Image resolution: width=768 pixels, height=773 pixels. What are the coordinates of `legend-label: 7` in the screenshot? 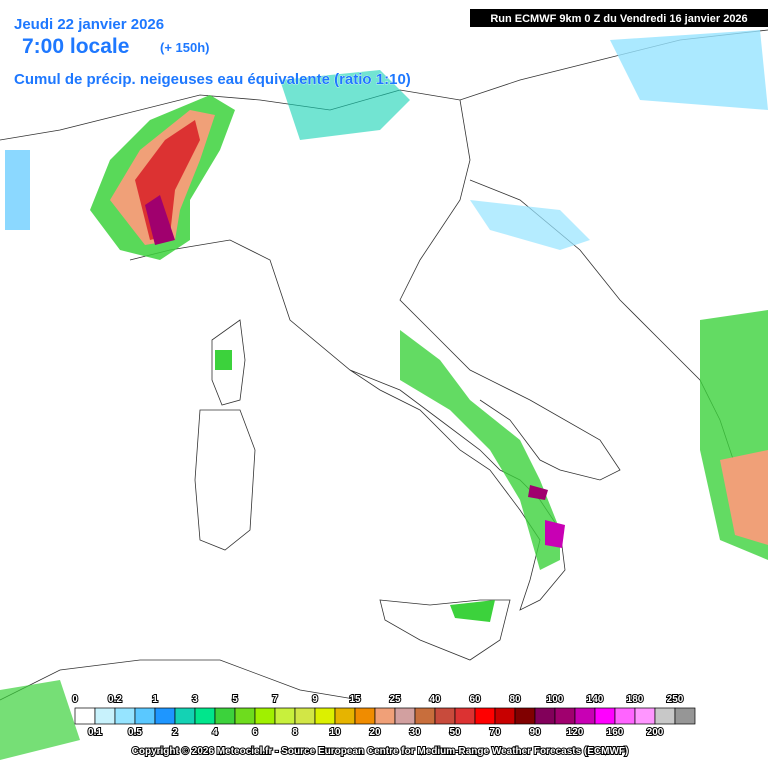 It's located at (275, 699).